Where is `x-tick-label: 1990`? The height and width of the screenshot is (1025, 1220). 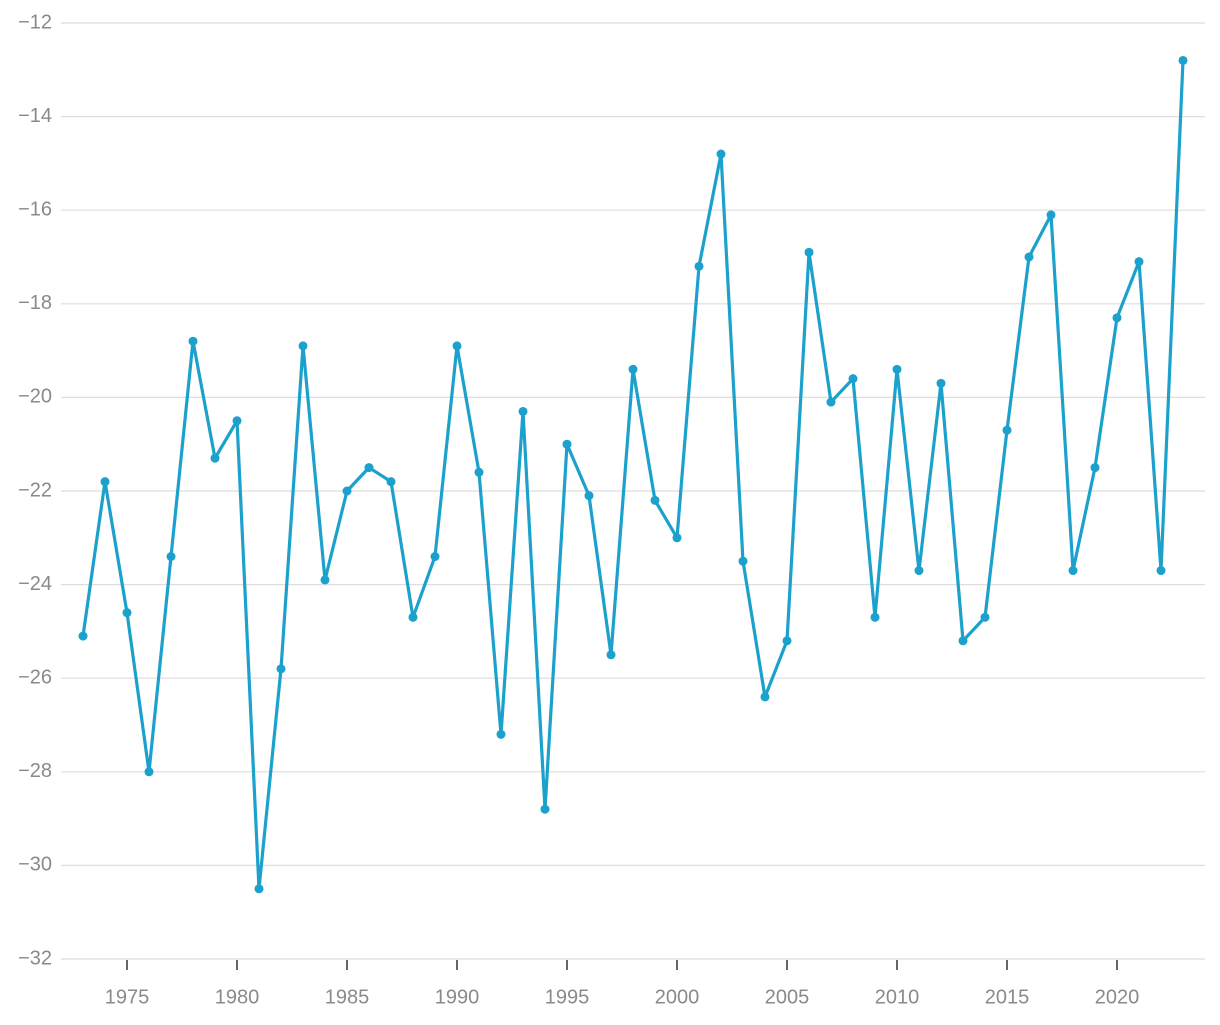
x-tick-label: 1990 is located at coordinates (457, 997).